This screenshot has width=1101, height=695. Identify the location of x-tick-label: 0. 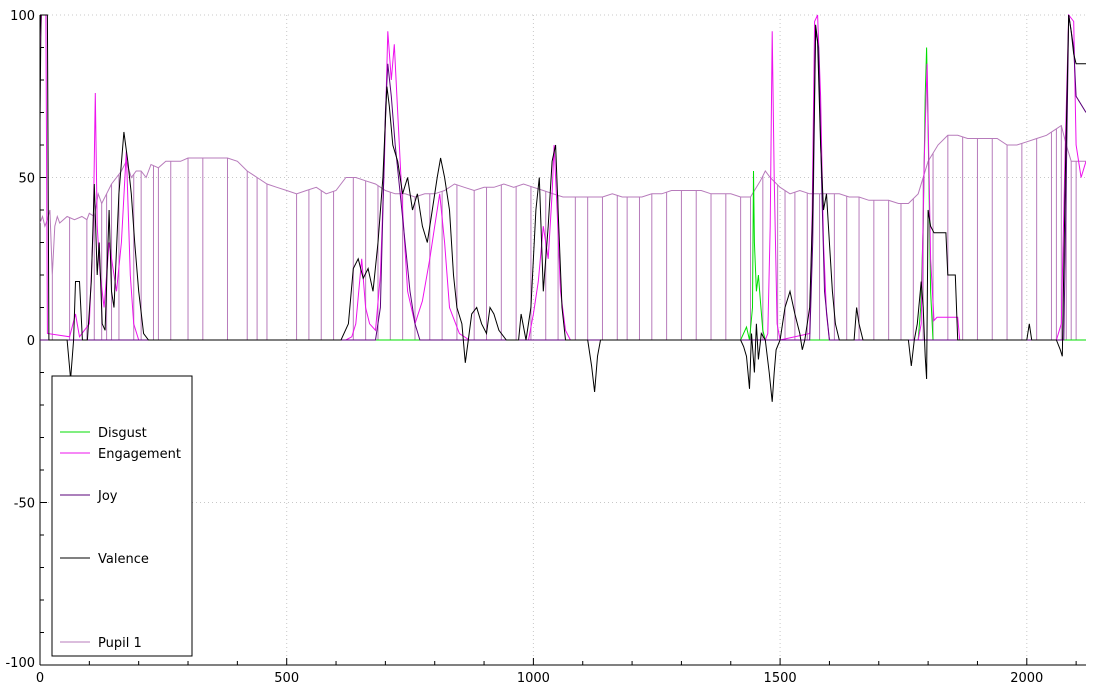
(40, 678).